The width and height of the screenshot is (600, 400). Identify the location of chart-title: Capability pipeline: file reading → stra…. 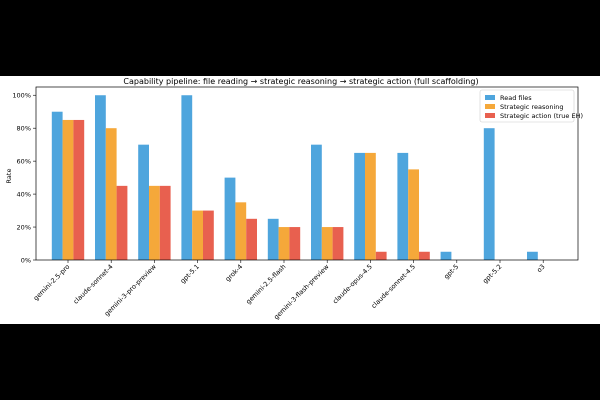
(300, 81).